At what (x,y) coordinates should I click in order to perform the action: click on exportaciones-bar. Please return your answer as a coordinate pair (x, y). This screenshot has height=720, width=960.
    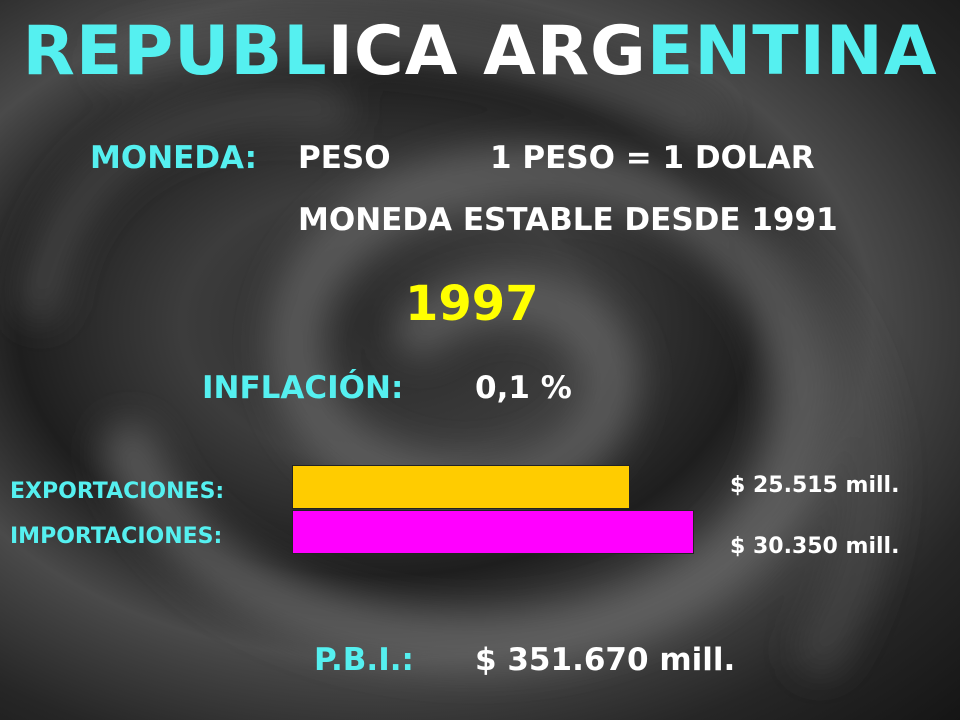
    Looking at the image, I should click on (461, 487).